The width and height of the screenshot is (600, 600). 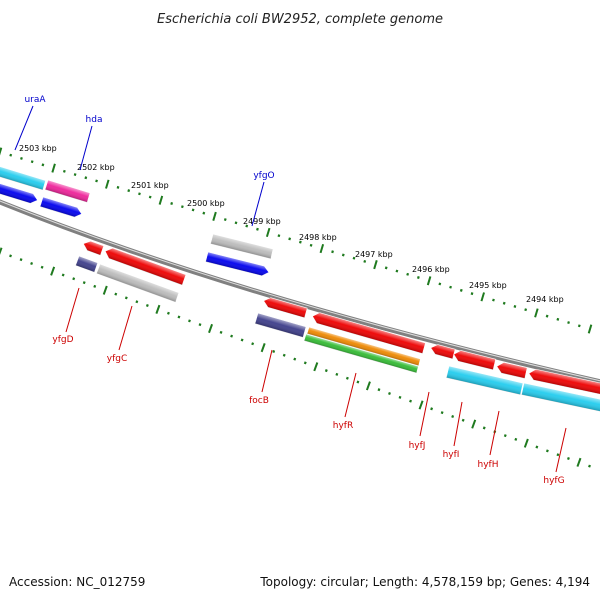 I want to click on gene-label-hyfJ: hyfJ, so click(x=417, y=446).